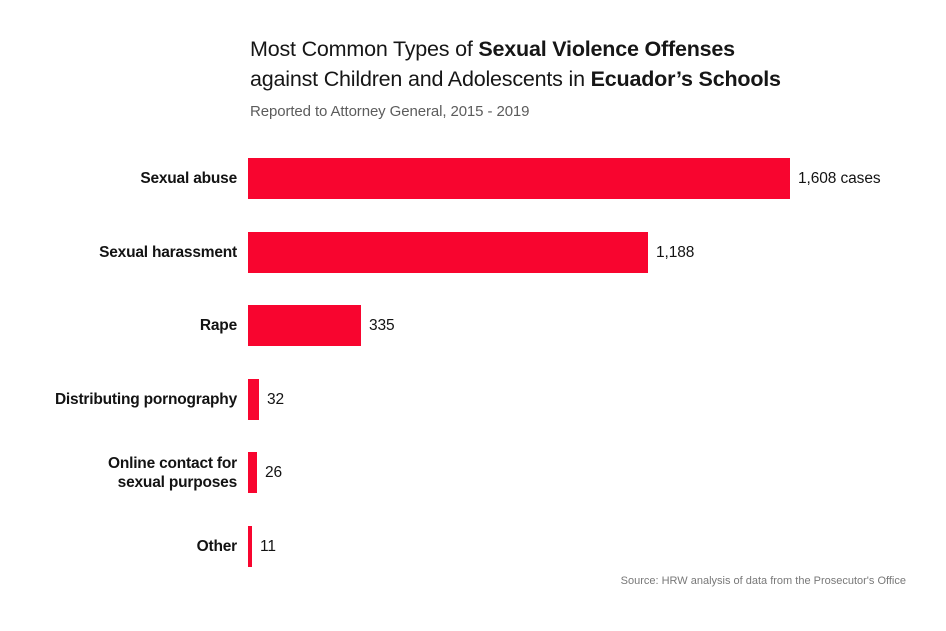  I want to click on value-label: 1,188, so click(675, 252).